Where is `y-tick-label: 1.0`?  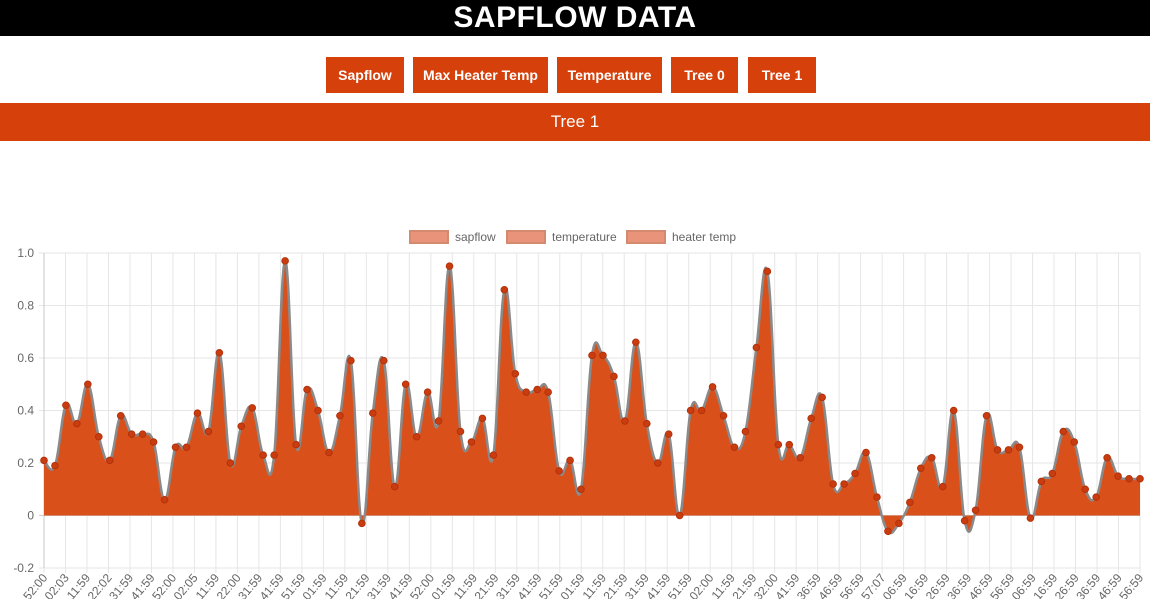
y-tick-label: 1.0 is located at coordinates (25, 253).